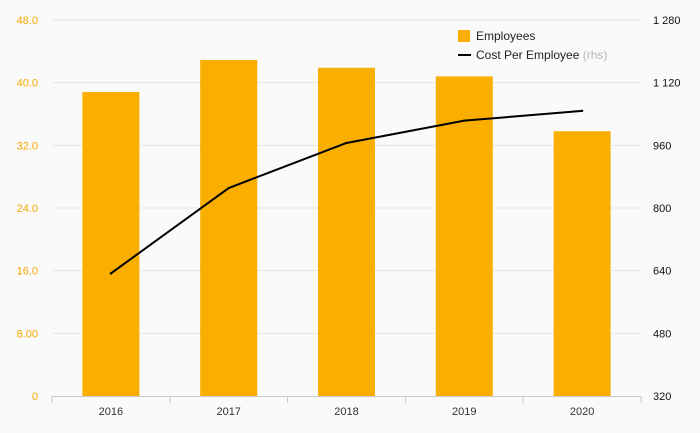 The width and height of the screenshot is (700, 433). I want to click on cost-point-2017, so click(228, 188).